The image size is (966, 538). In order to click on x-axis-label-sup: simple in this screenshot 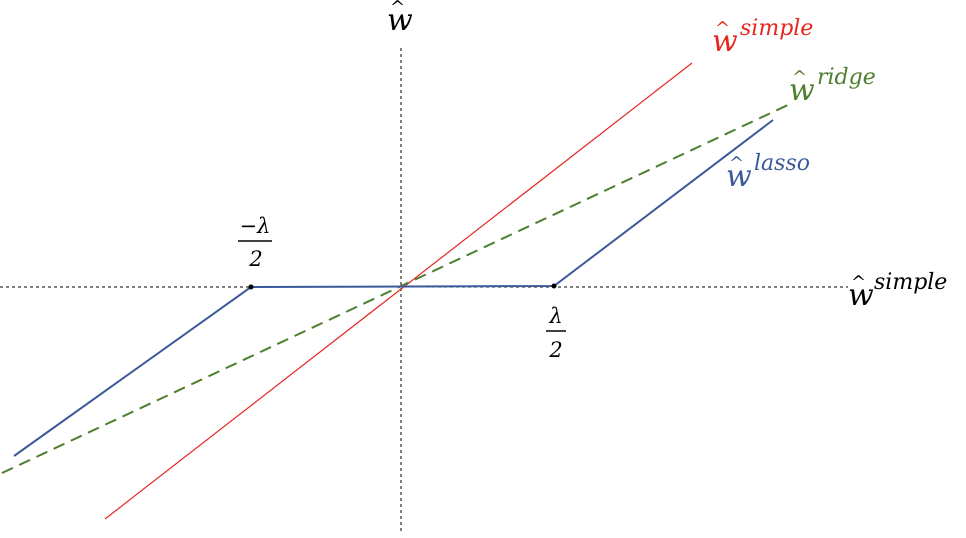, I will do `click(910, 282)`.